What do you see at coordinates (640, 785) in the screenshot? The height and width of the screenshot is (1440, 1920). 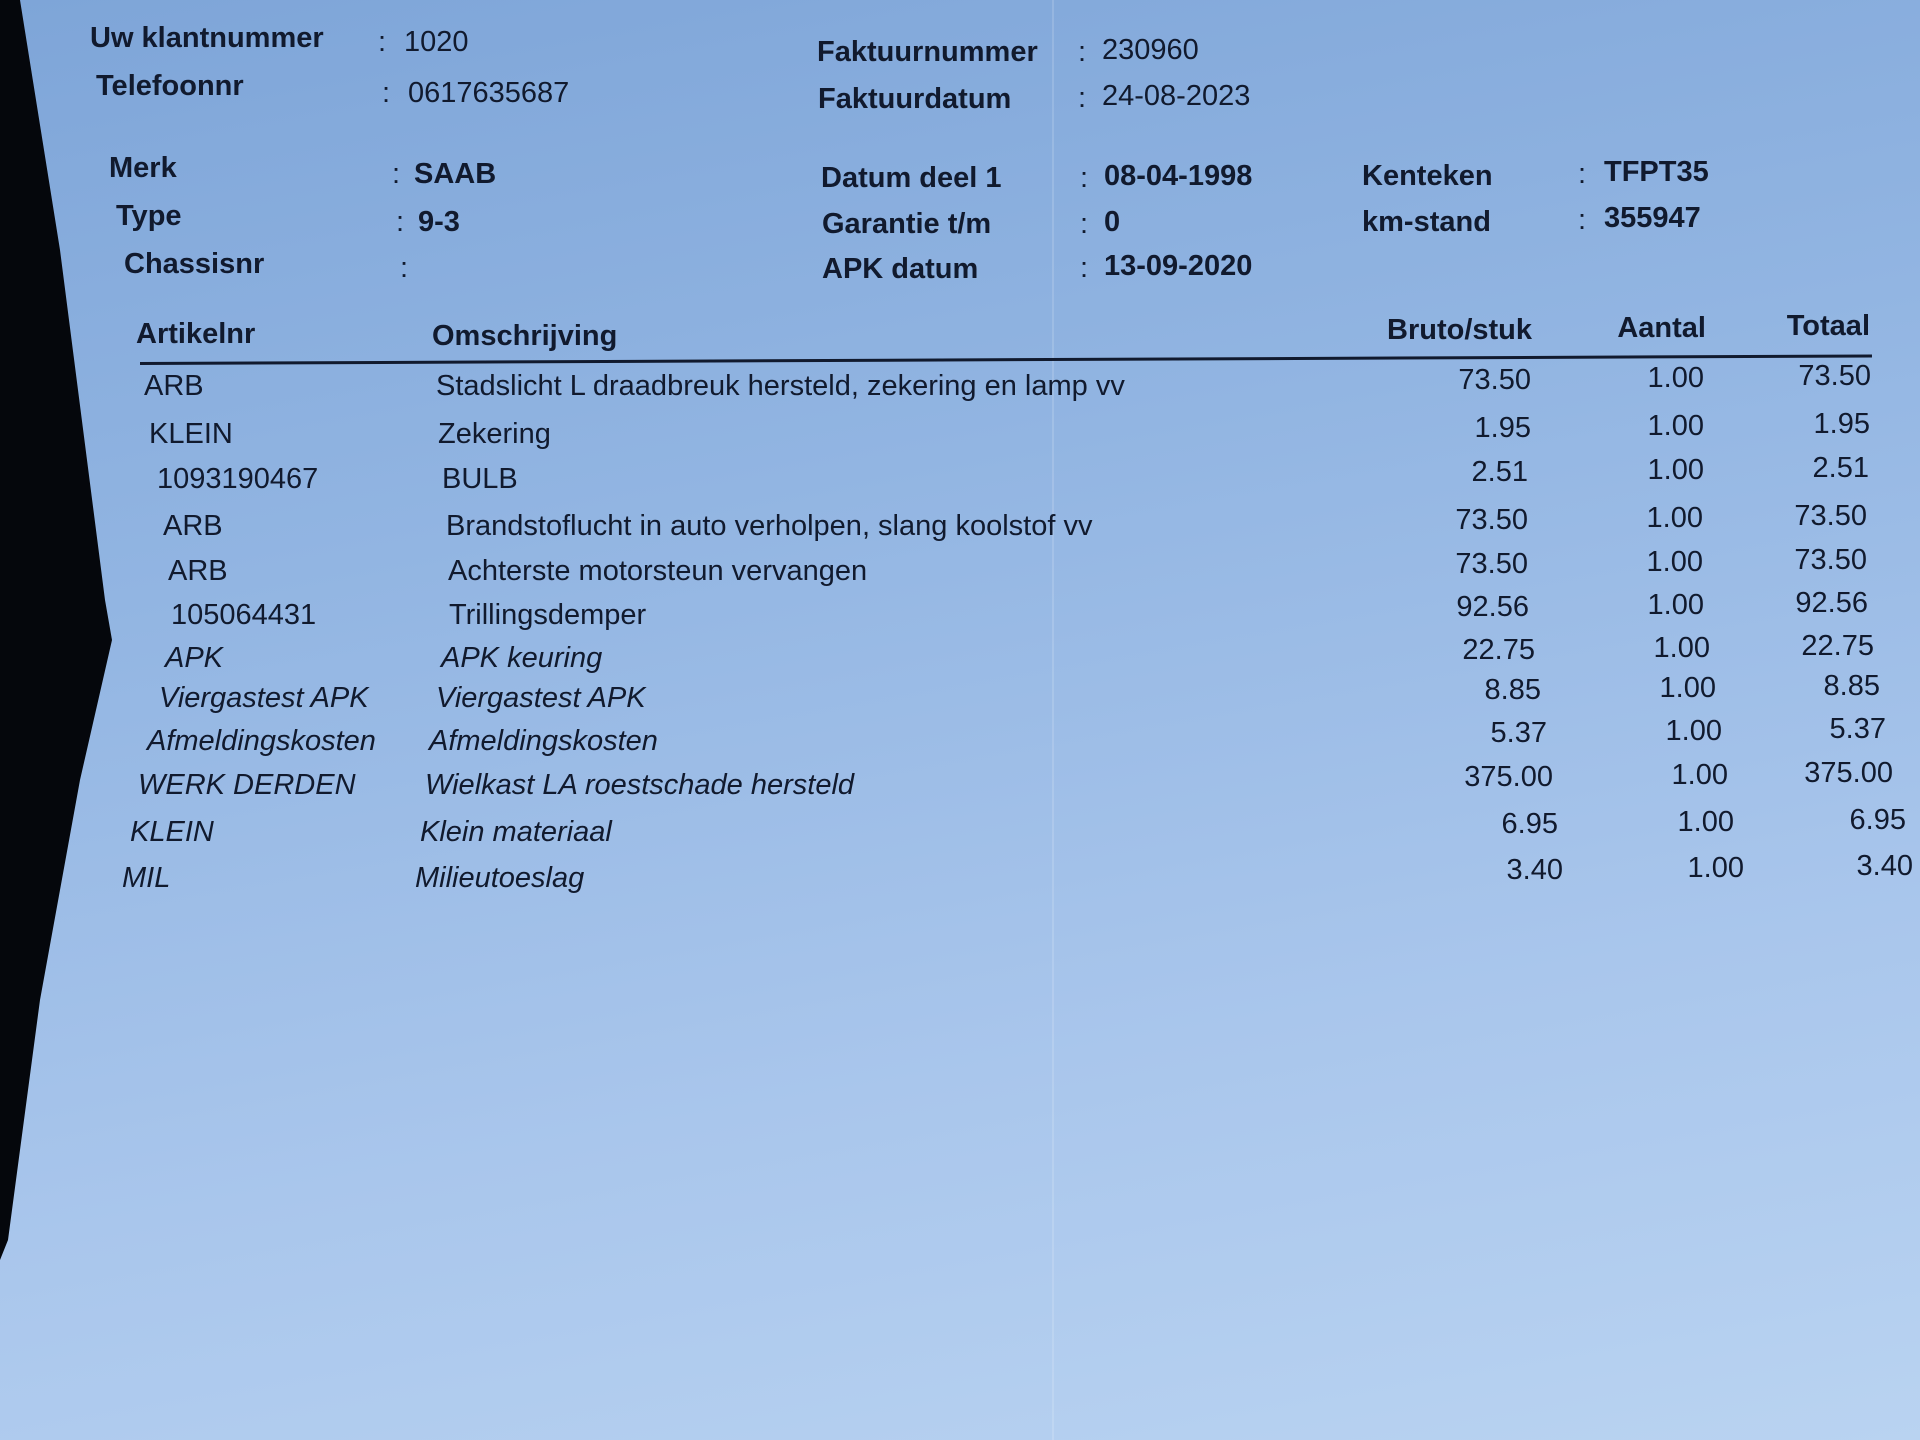 I see `row-omschrijving: Wielkast LA roestschade hersteld` at bounding box center [640, 785].